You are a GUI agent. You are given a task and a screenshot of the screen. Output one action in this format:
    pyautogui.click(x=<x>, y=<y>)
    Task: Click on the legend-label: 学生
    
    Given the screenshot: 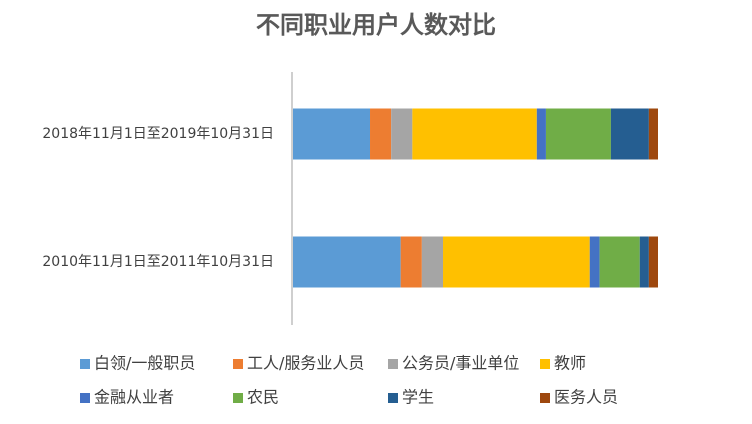 What is the action you would take?
    pyautogui.click(x=418, y=397)
    